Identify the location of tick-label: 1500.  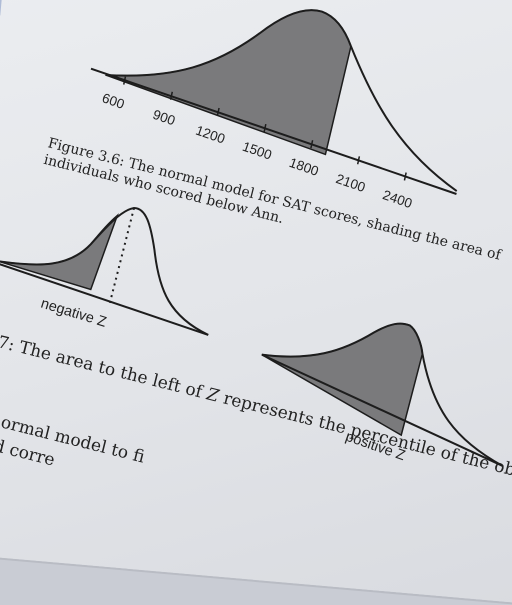
(256, 151).